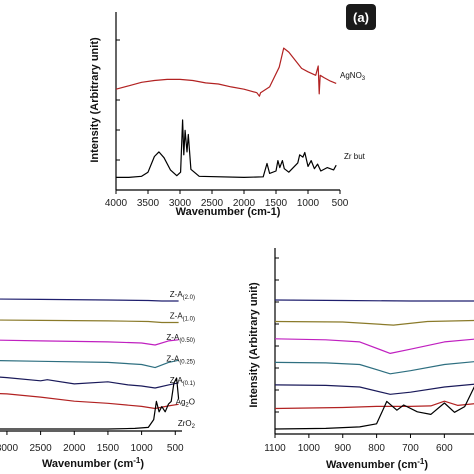 Image resolution: width=474 pixels, height=474 pixels. Describe the element at coordinates (148, 203) in the screenshot. I see `x-tick-label-3500: 3500` at that location.